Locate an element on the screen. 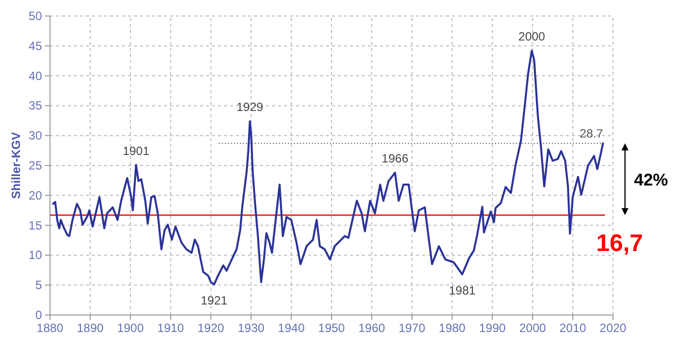 The image size is (684, 344). y-axis-title: Shiller-KGV is located at coordinates (16, 165).